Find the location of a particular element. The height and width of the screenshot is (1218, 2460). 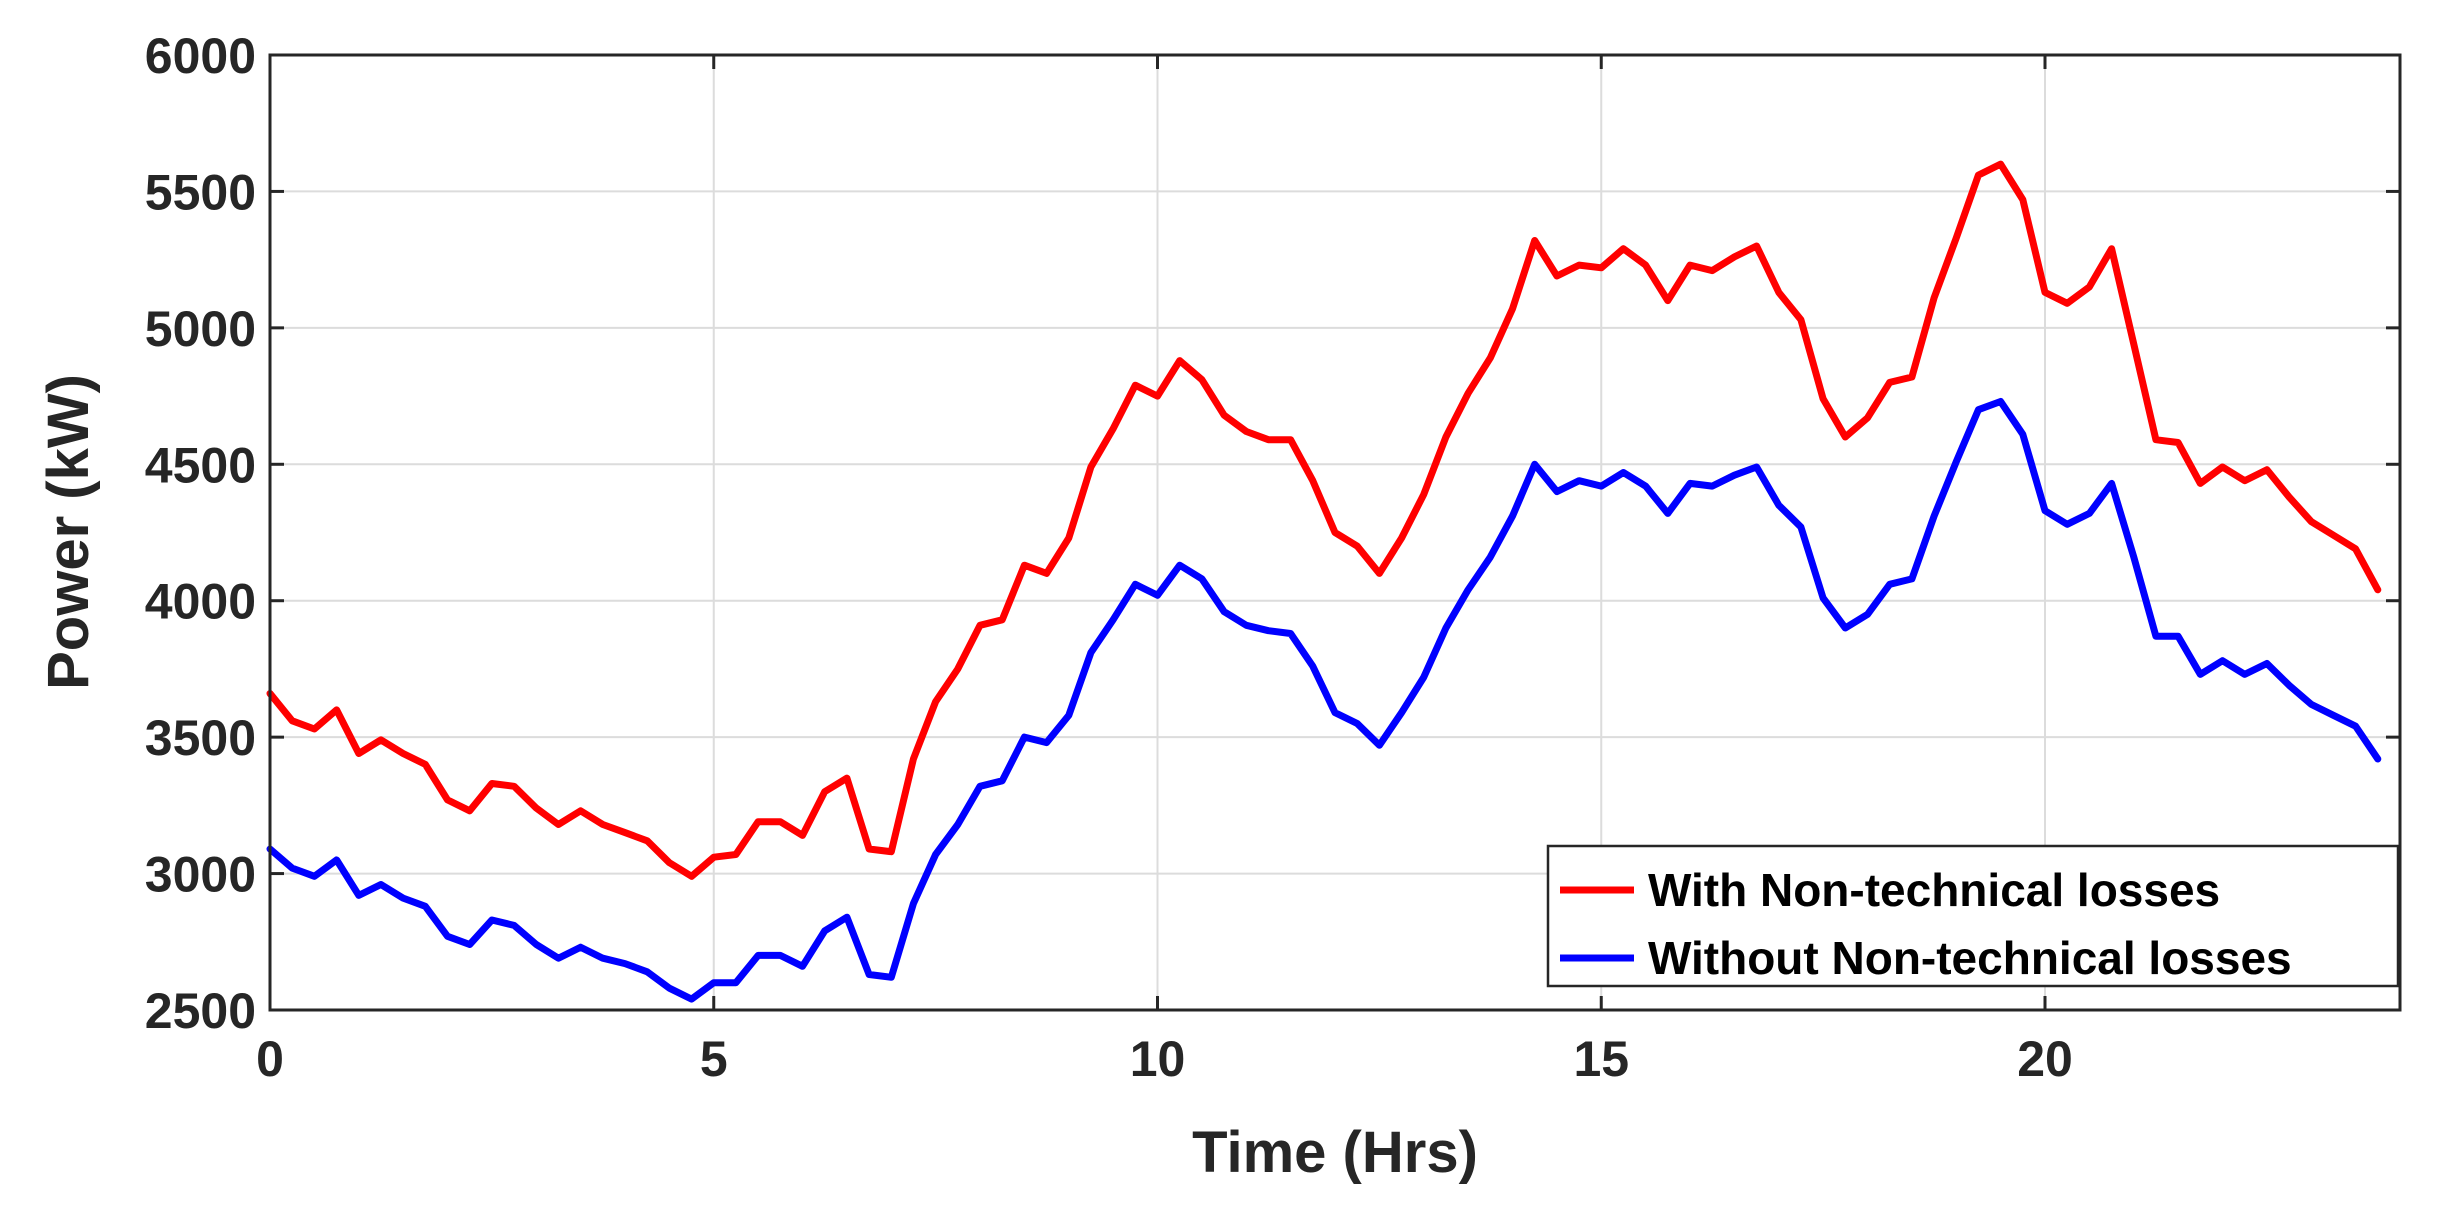

y-tick-label: 3500 is located at coordinates (200, 738).